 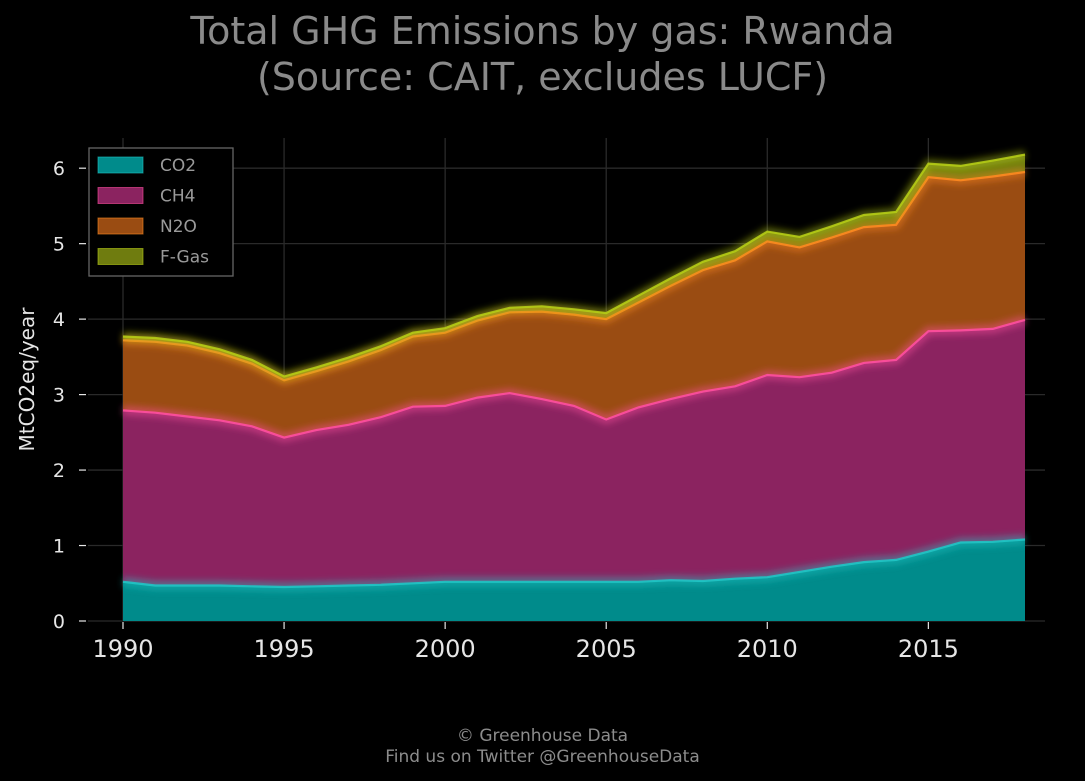 I want to click on line-co2, so click(x=574, y=563).